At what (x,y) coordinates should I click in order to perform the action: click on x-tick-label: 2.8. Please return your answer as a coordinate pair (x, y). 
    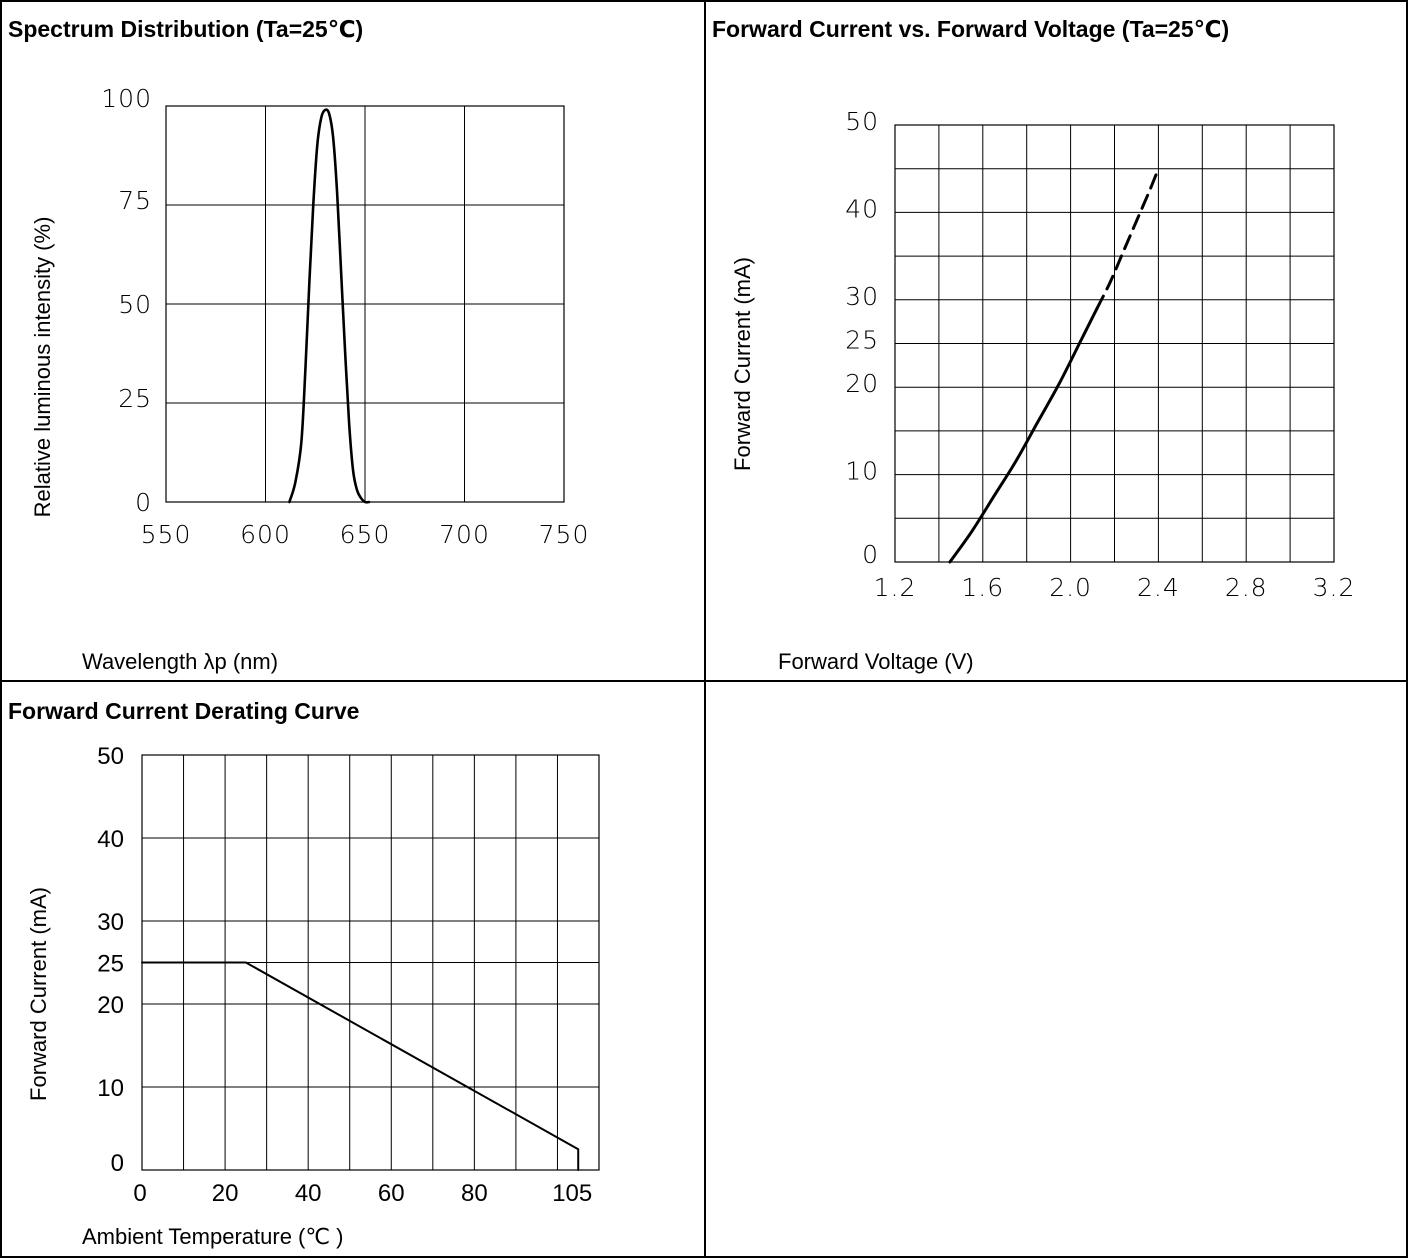
    Looking at the image, I should click on (1246, 587).